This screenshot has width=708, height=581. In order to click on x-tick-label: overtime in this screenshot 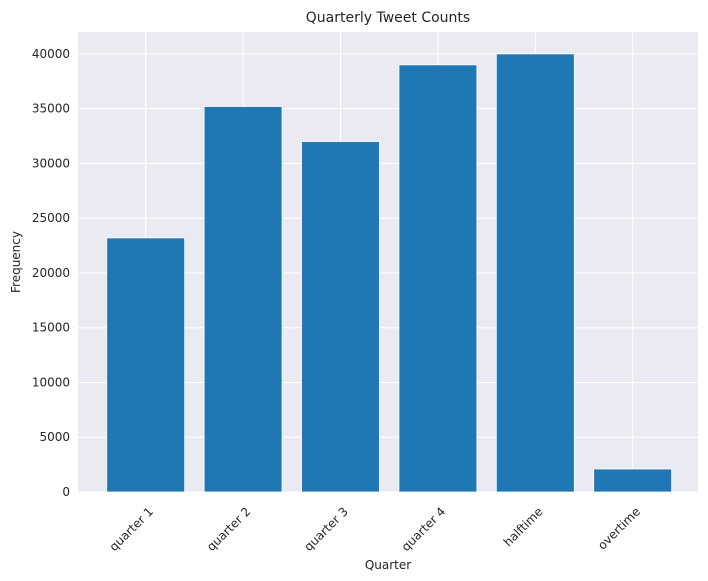, I will do `click(619, 528)`.